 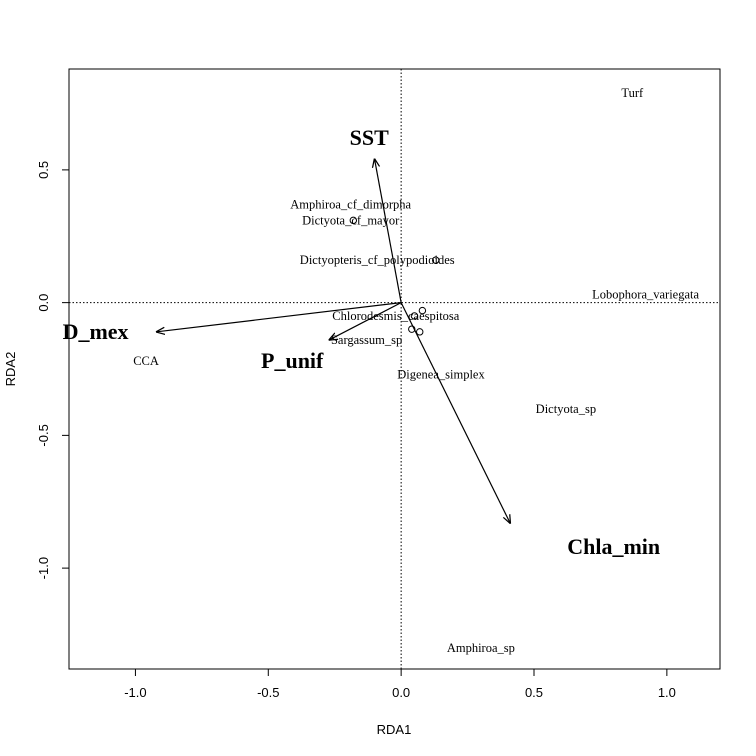 What do you see at coordinates (613, 546) in the screenshot?
I see `vector-label: Chla_min` at bounding box center [613, 546].